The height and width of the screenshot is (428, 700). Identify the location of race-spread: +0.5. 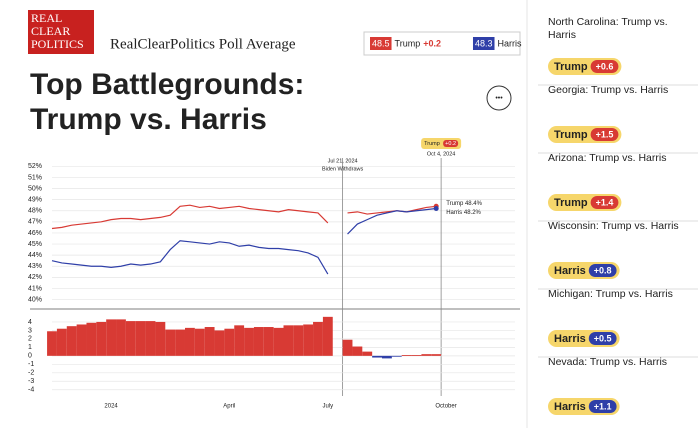
(603, 338).